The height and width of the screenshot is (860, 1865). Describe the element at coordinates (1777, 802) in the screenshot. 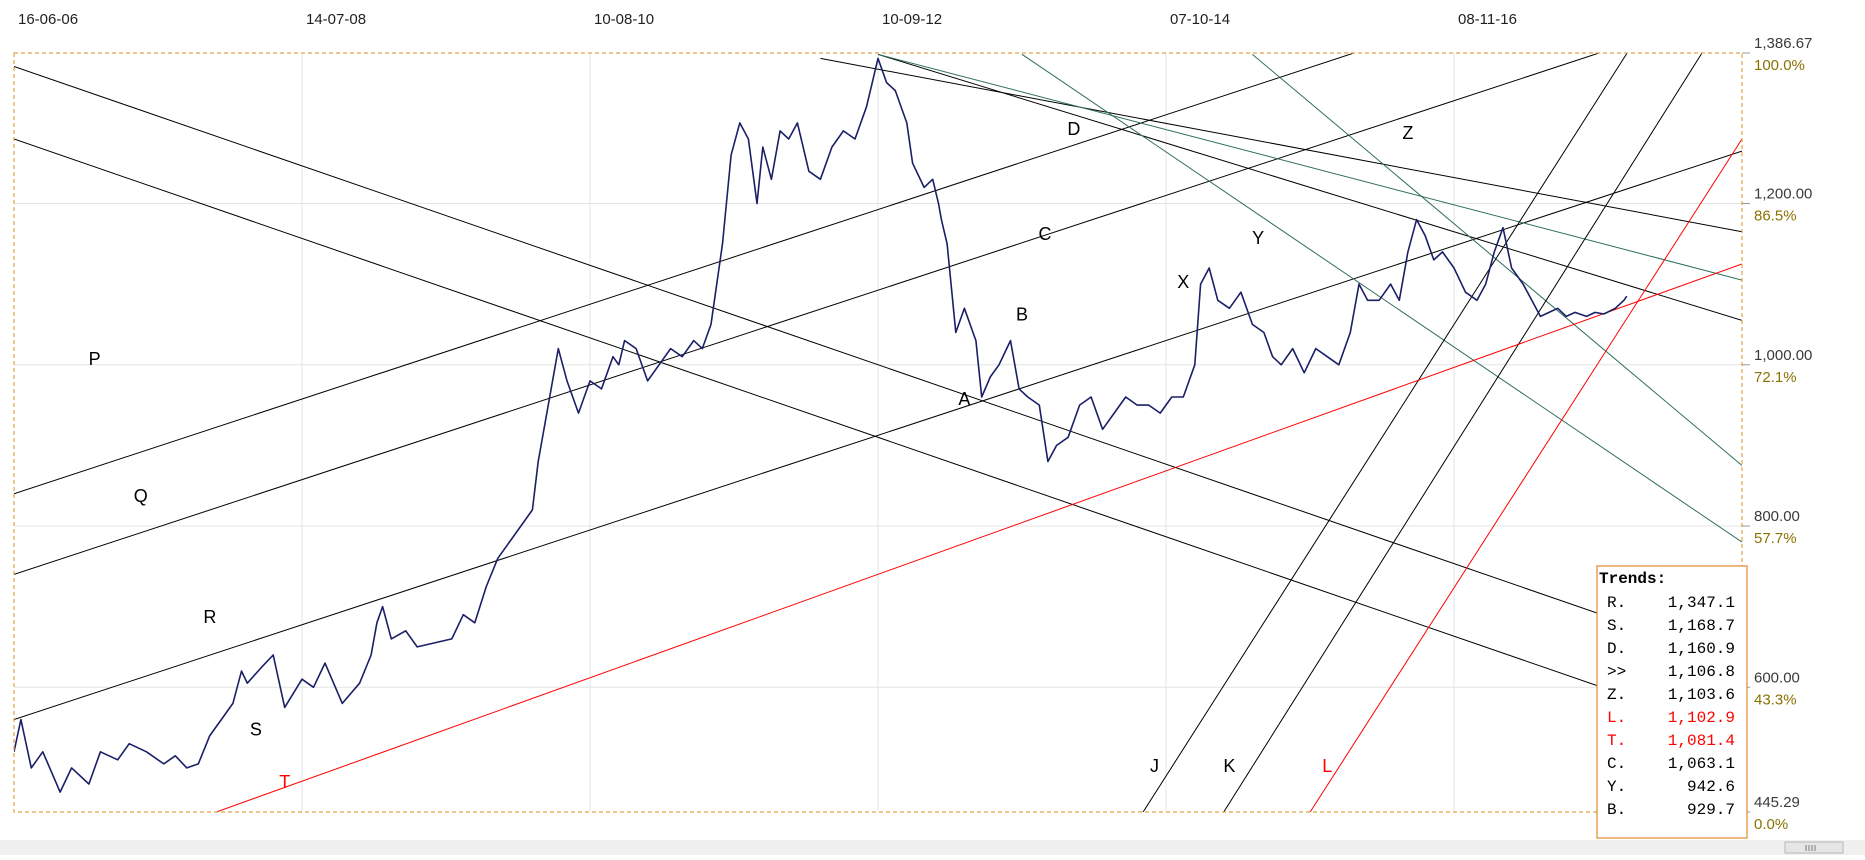

I see `y-price-label: 445.29` at that location.